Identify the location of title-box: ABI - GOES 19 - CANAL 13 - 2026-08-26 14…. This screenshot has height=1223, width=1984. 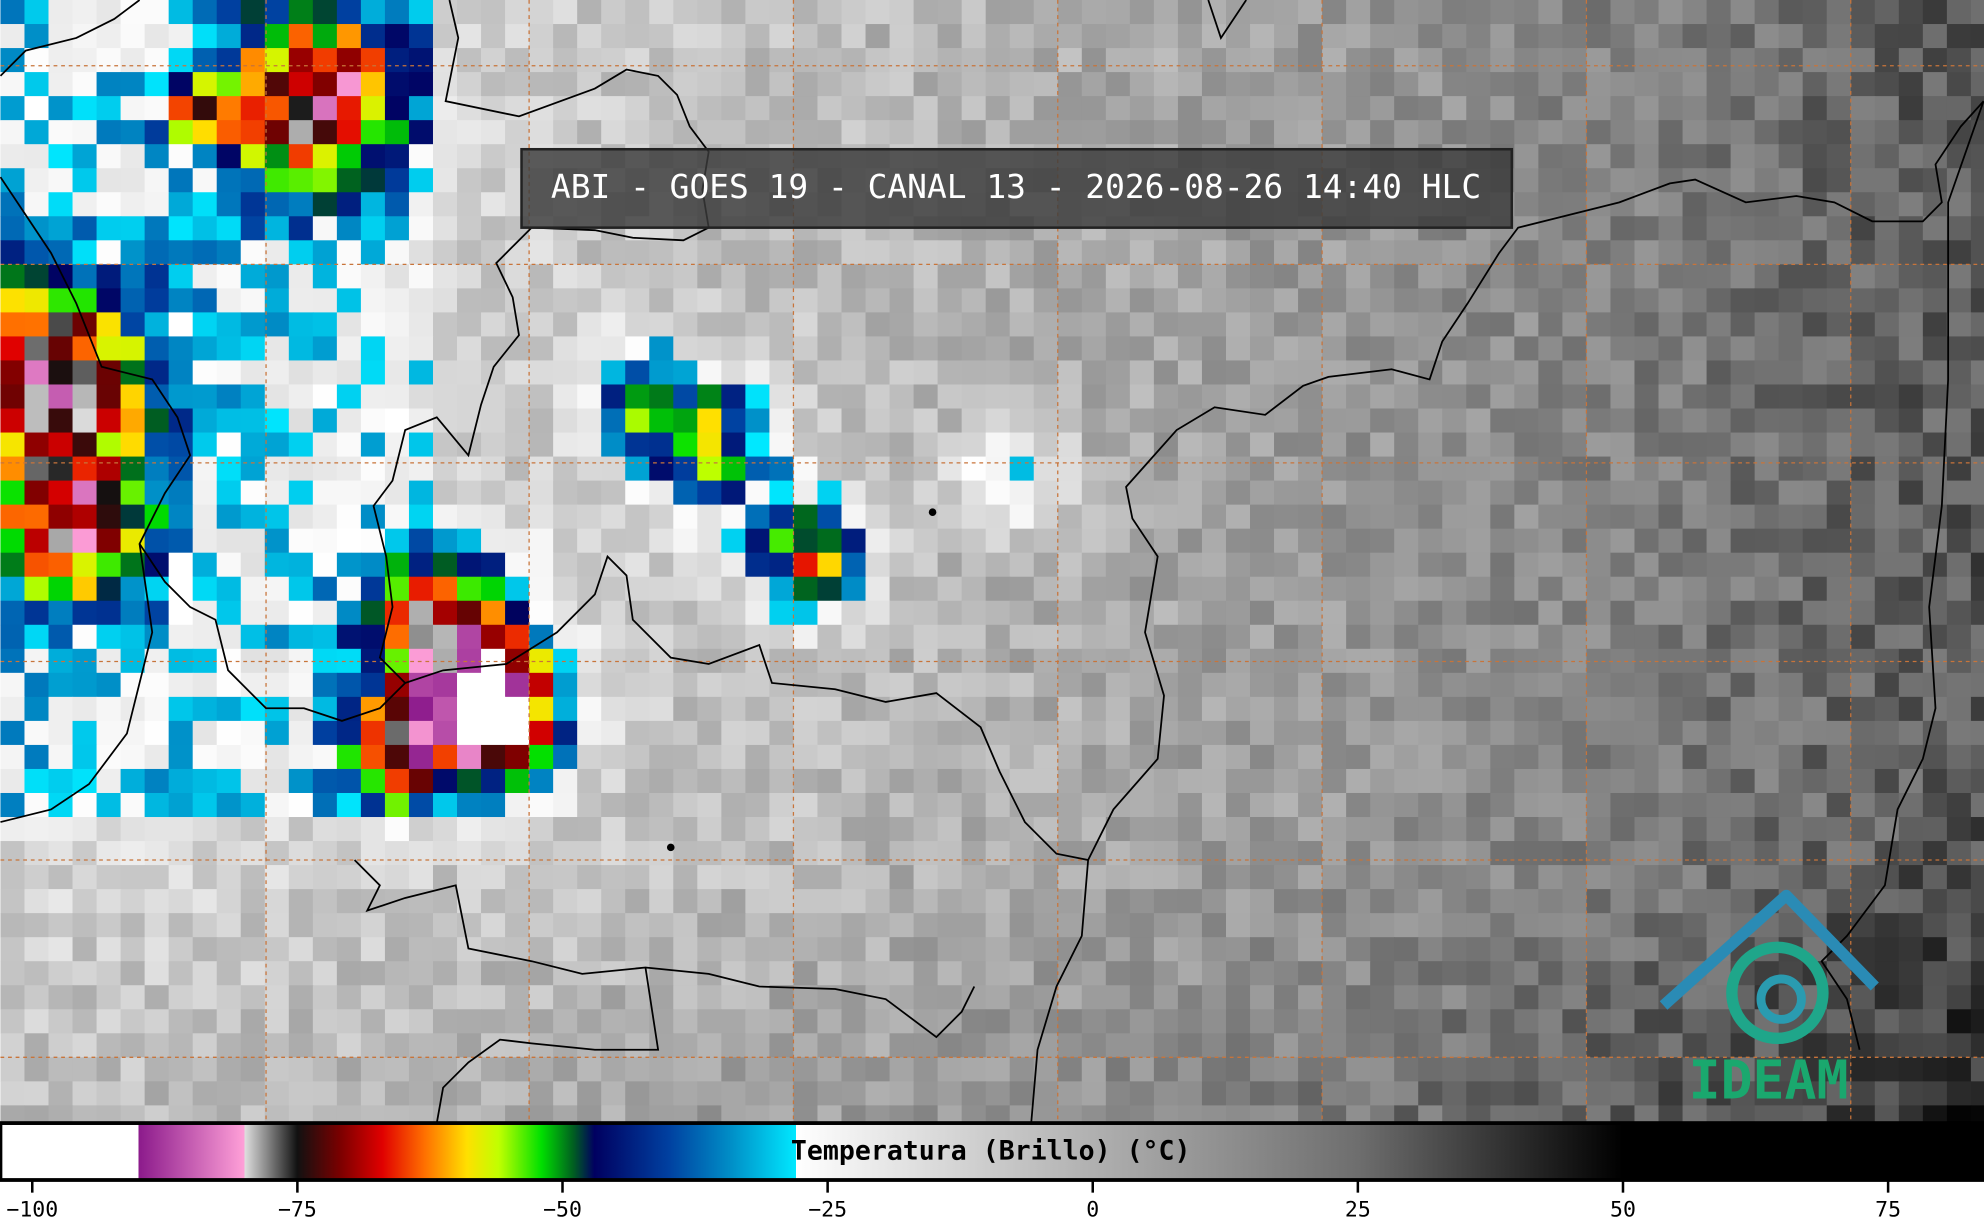
(1017, 188).